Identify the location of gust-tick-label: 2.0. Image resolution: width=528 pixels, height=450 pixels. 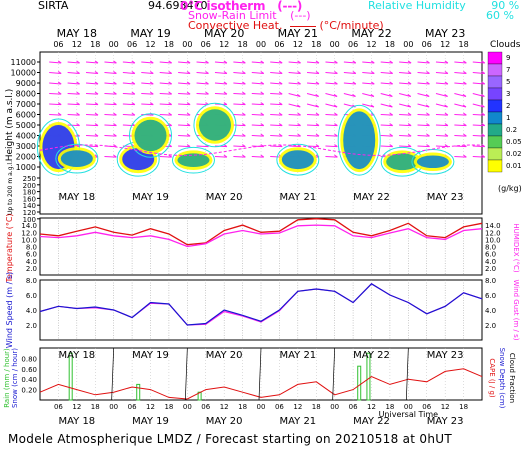
(490, 326).